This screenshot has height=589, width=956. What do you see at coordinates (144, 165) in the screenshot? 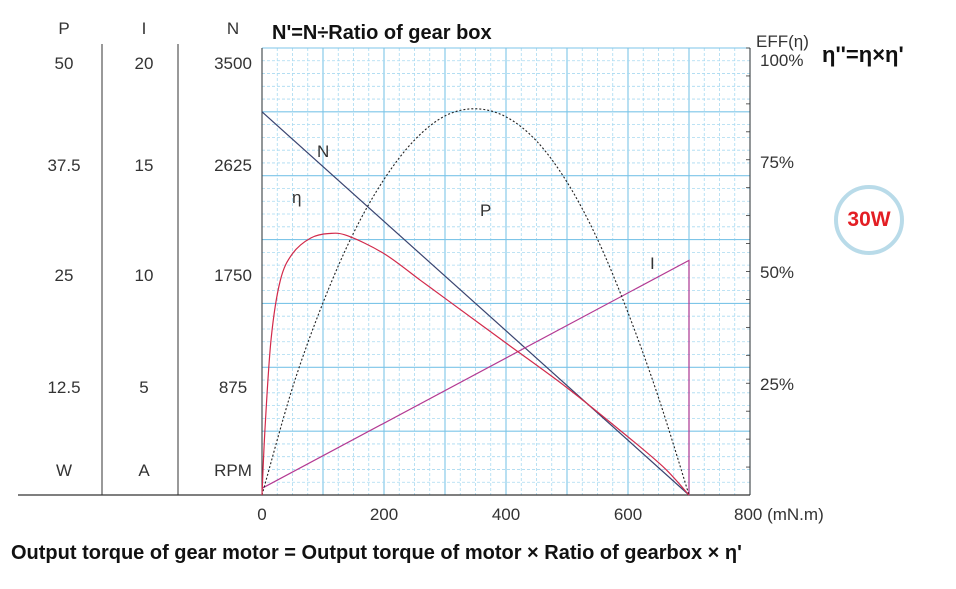
I see `left-tick-label-I: 15` at bounding box center [144, 165].